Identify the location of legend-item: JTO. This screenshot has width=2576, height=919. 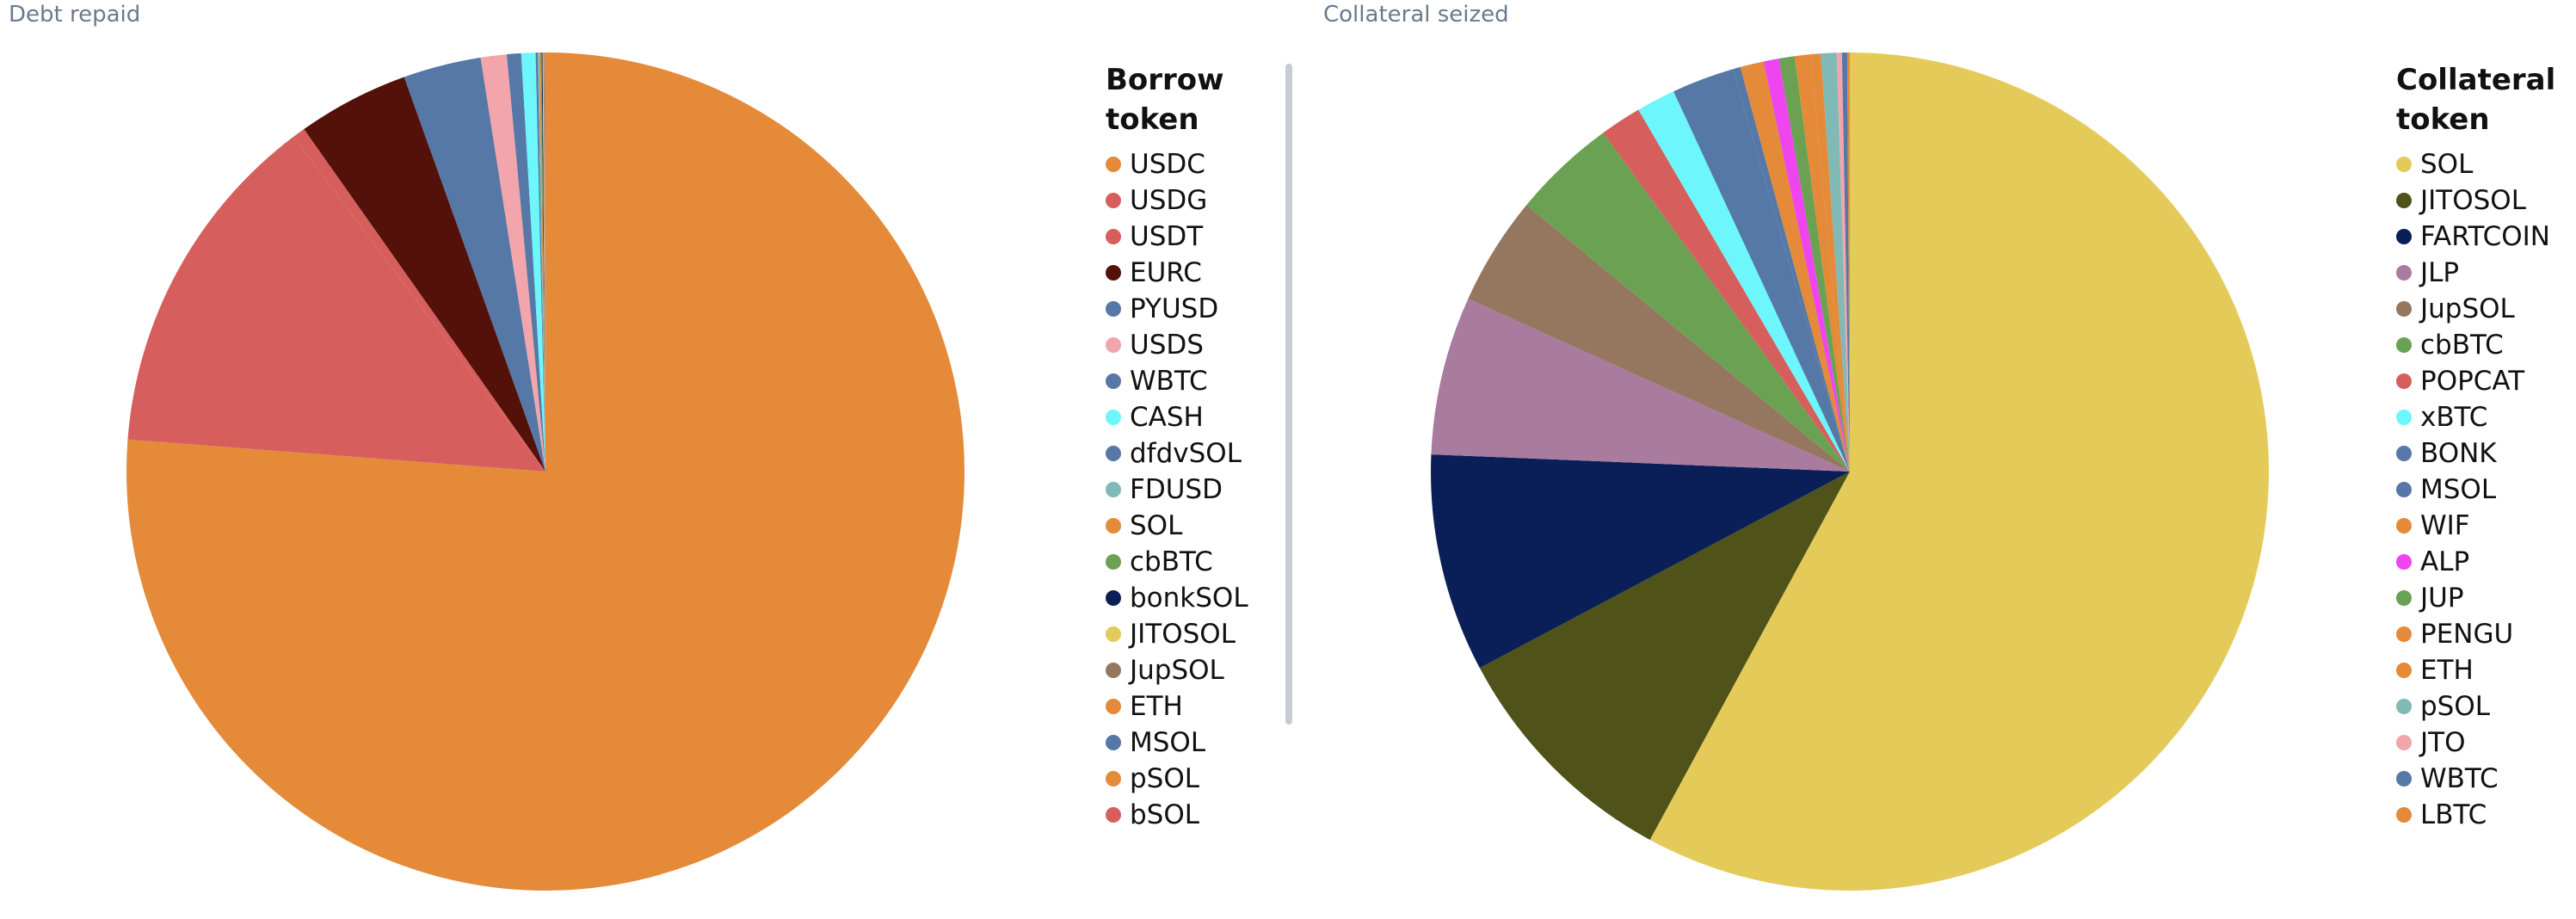
(2486, 743).